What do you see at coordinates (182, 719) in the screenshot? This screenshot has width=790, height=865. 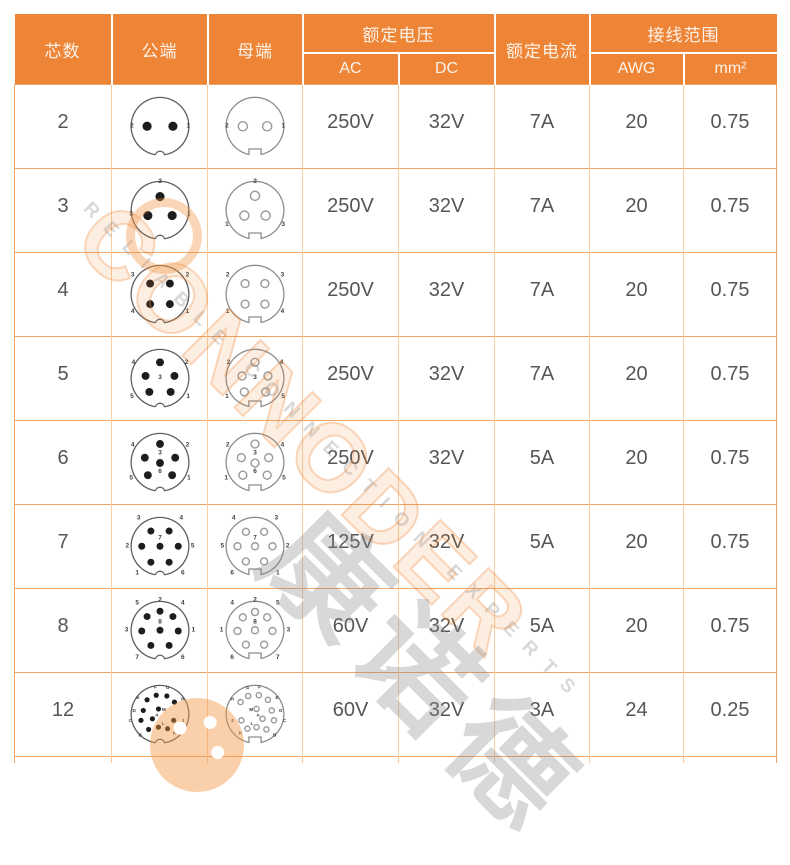 I see `pin-label: J` at bounding box center [182, 719].